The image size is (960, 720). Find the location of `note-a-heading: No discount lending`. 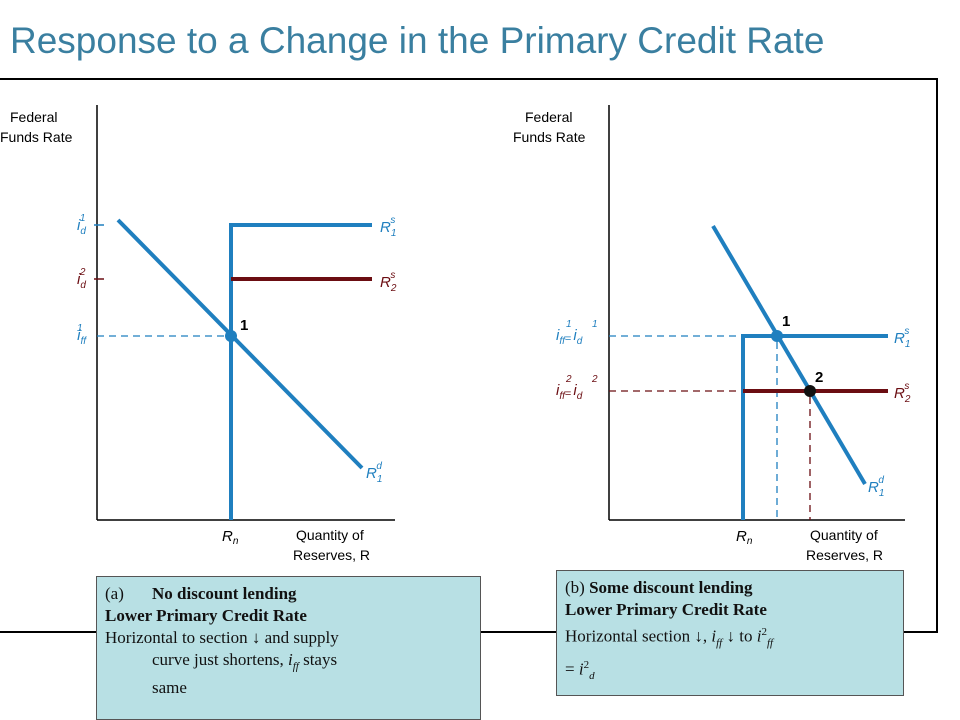

note-a-heading: No discount lending is located at coordinates (224, 593).